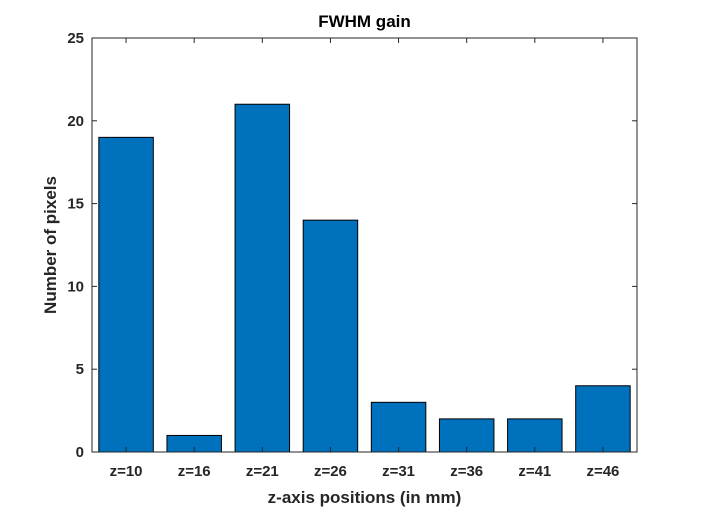  Describe the element at coordinates (75, 38) in the screenshot. I see `y-tick-label: 25` at that location.